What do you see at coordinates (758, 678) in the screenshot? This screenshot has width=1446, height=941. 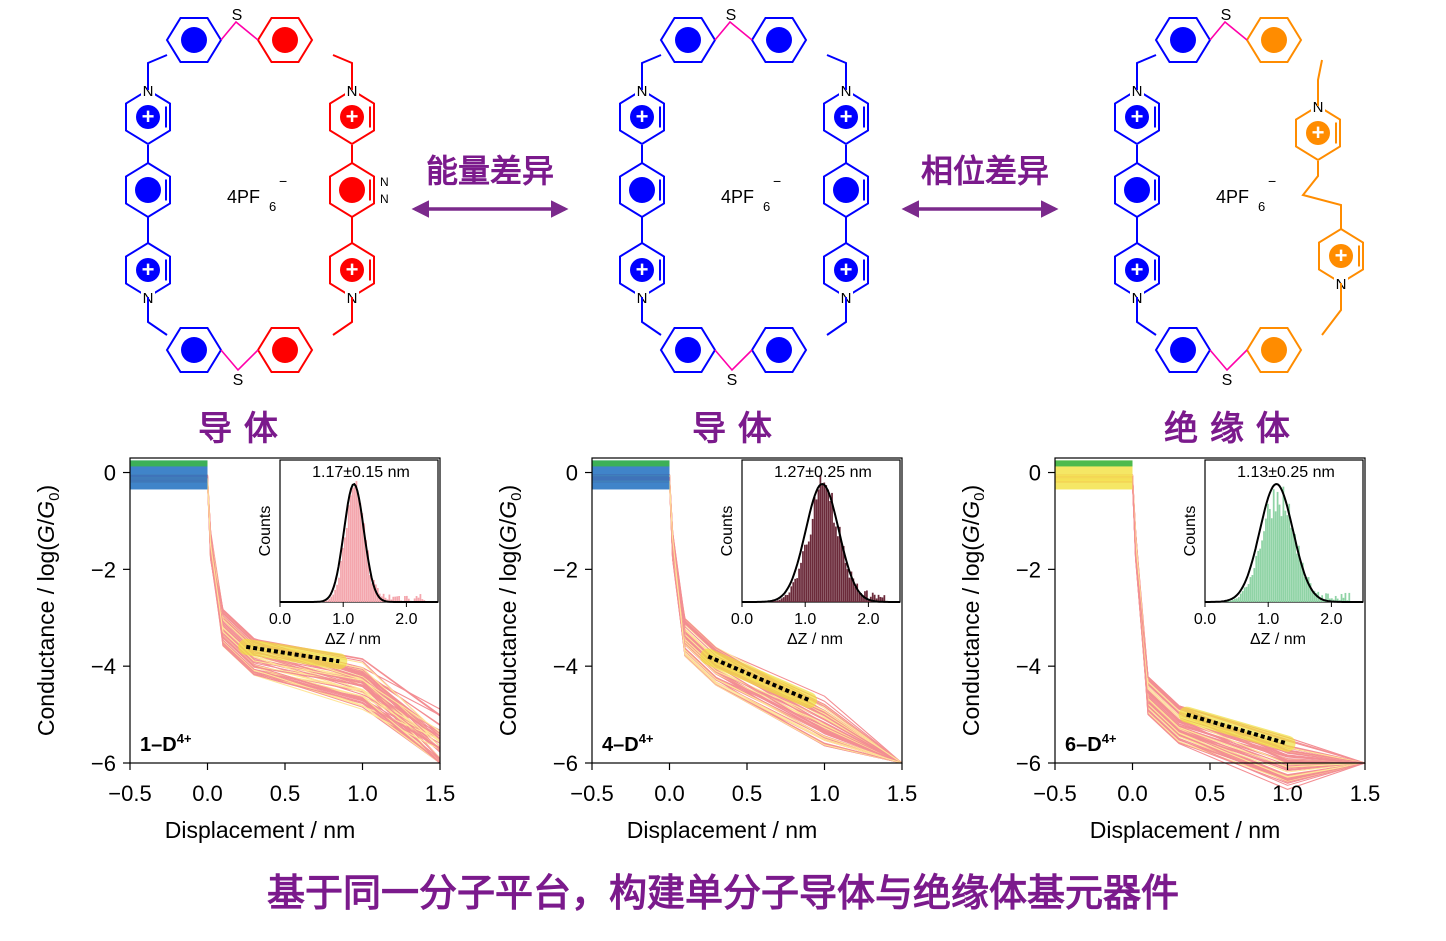 I see `plateau-dashed-line` at bounding box center [758, 678].